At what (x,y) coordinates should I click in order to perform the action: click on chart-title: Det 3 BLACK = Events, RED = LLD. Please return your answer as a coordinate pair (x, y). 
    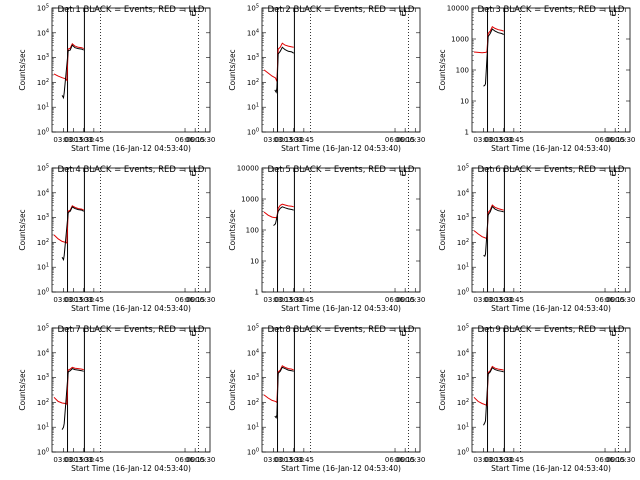
    Looking at the image, I should click on (551, 10).